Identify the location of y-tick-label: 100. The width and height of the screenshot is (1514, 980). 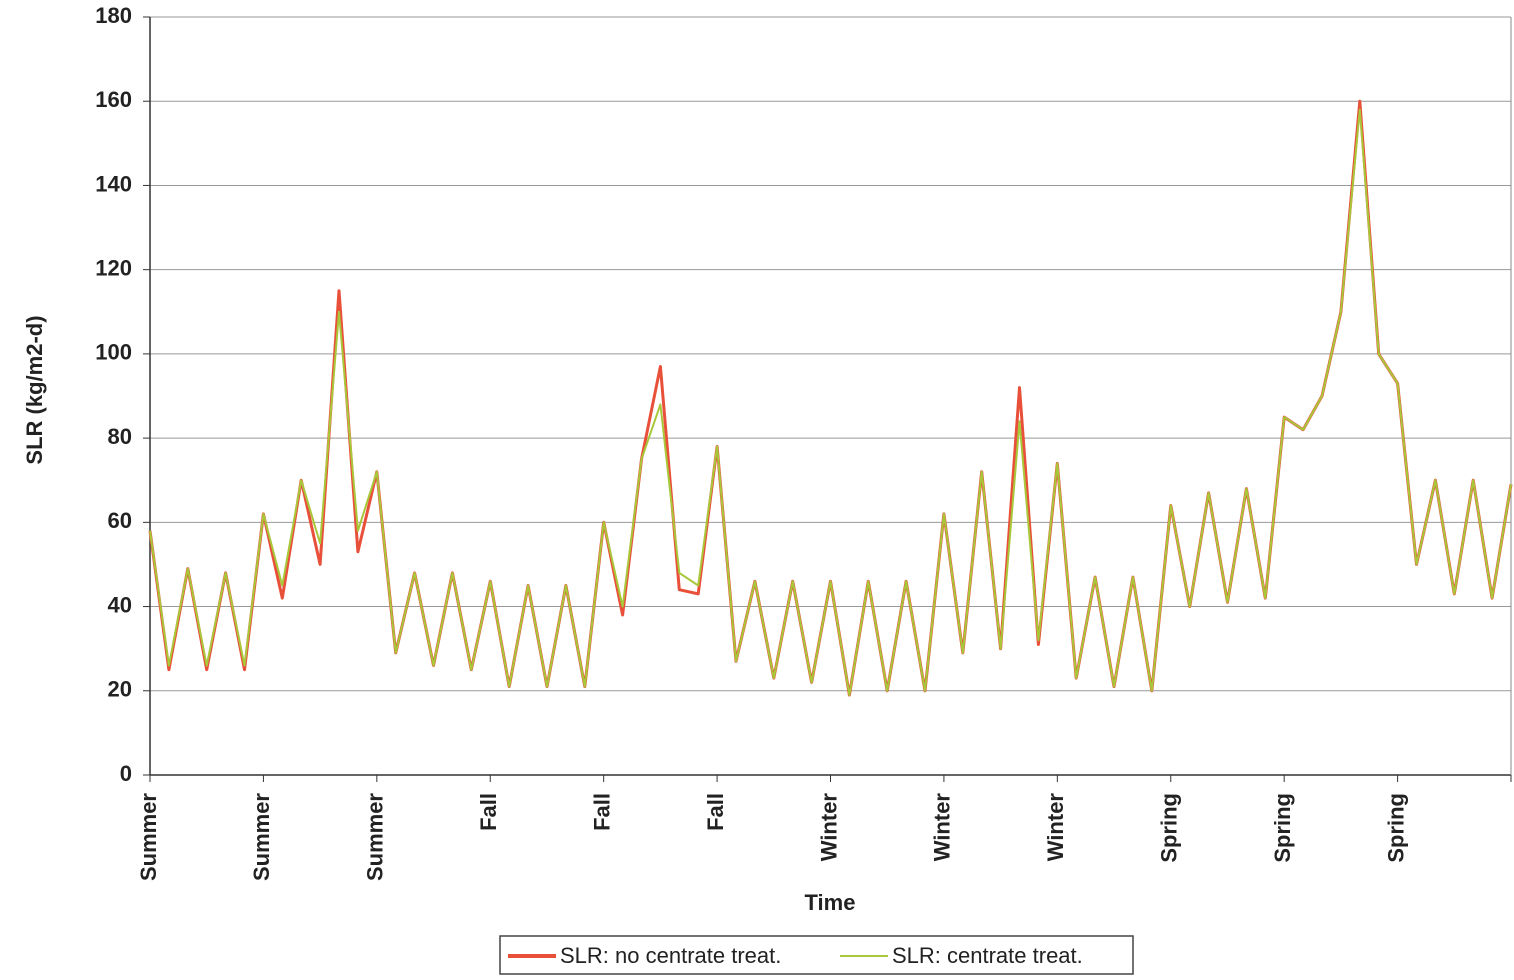
(113, 352).